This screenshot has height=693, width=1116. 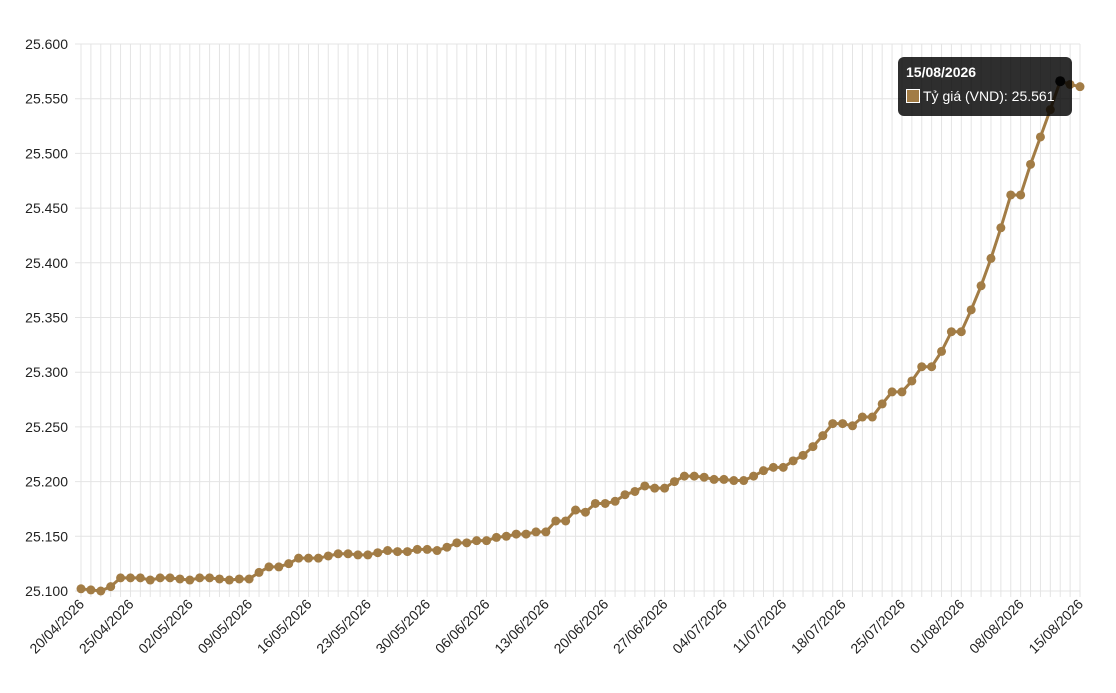 I want to click on y-tick-label: 25.150, so click(x=46, y=536).